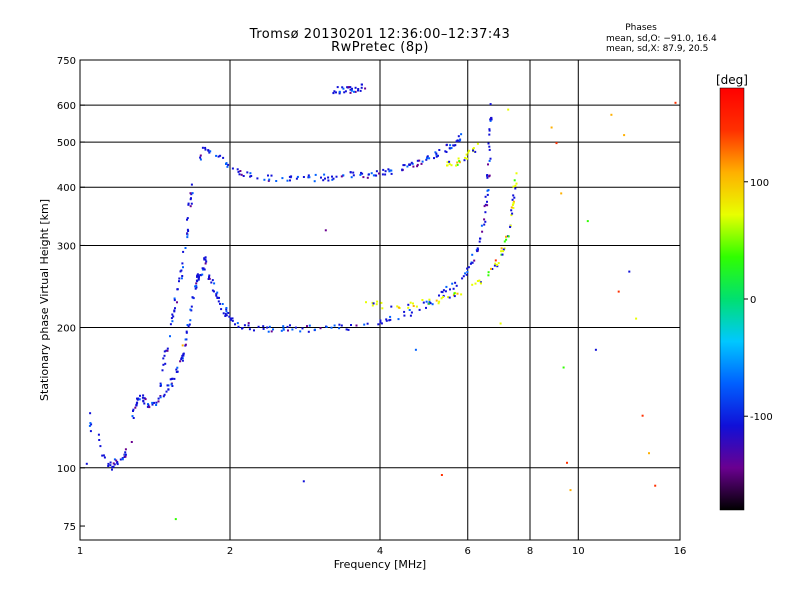  What do you see at coordinates (380, 34) in the screenshot?
I see `chart-title: Tromsø 20130201 12:36:00–12:37:43` at bounding box center [380, 34].